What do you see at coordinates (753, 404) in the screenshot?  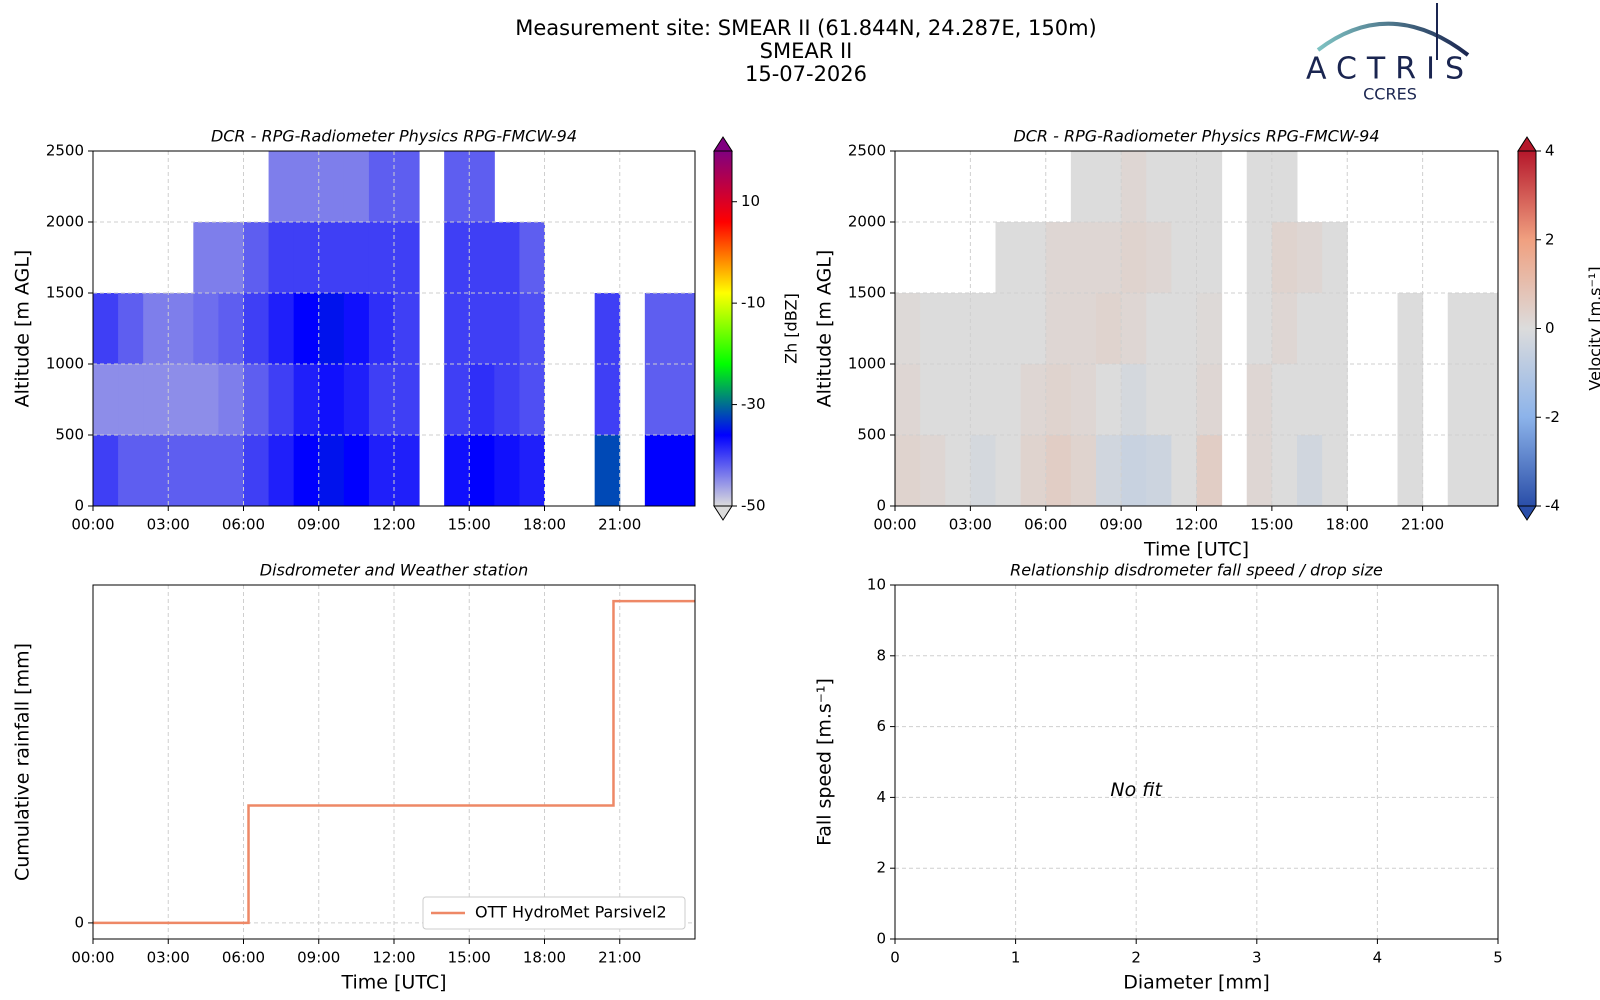 I see `colorbar-tick-label: -30` at bounding box center [753, 404].